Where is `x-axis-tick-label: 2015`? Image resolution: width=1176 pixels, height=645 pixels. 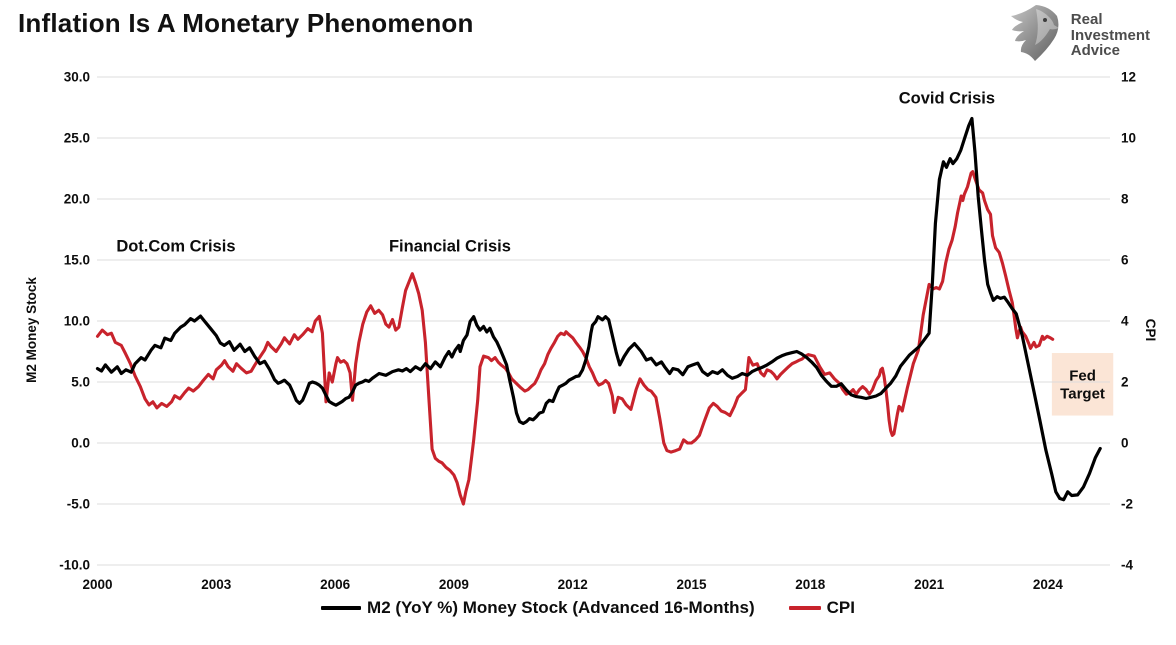 x-axis-tick-label: 2015 is located at coordinates (691, 584).